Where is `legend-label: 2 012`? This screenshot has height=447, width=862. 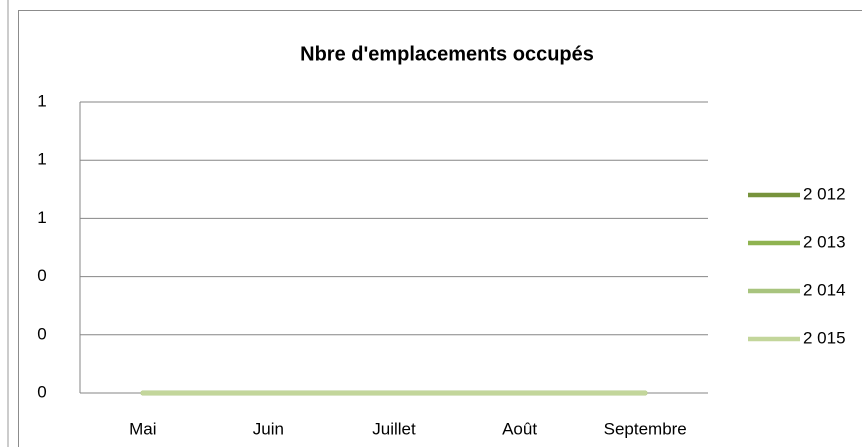 legend-label: 2 012 is located at coordinates (824, 193).